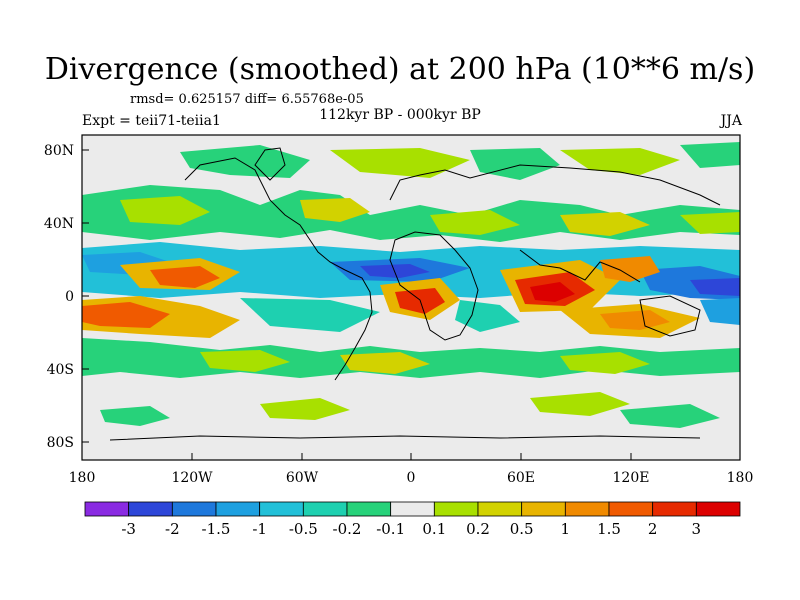 Image resolution: width=800 pixels, height=600 pixels. I want to click on period-label: 112kyr BP - 000kyr BP, so click(400, 115).